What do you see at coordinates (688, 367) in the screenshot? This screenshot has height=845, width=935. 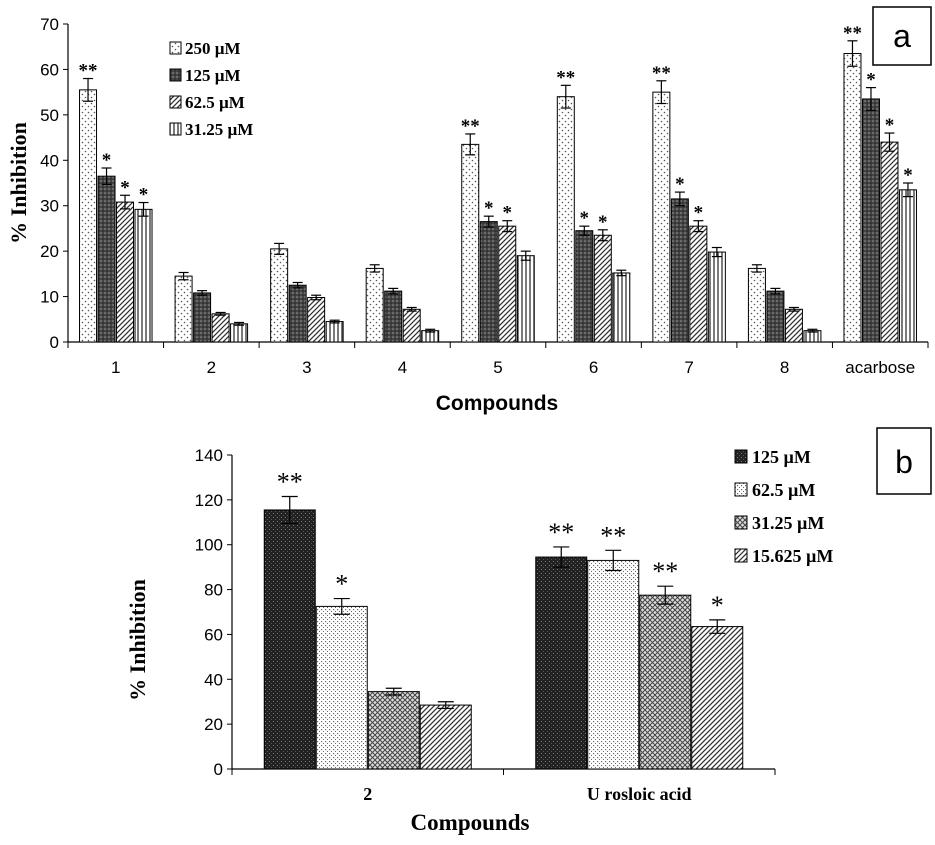 I see `x-tick-label-a: 7` at bounding box center [688, 367].